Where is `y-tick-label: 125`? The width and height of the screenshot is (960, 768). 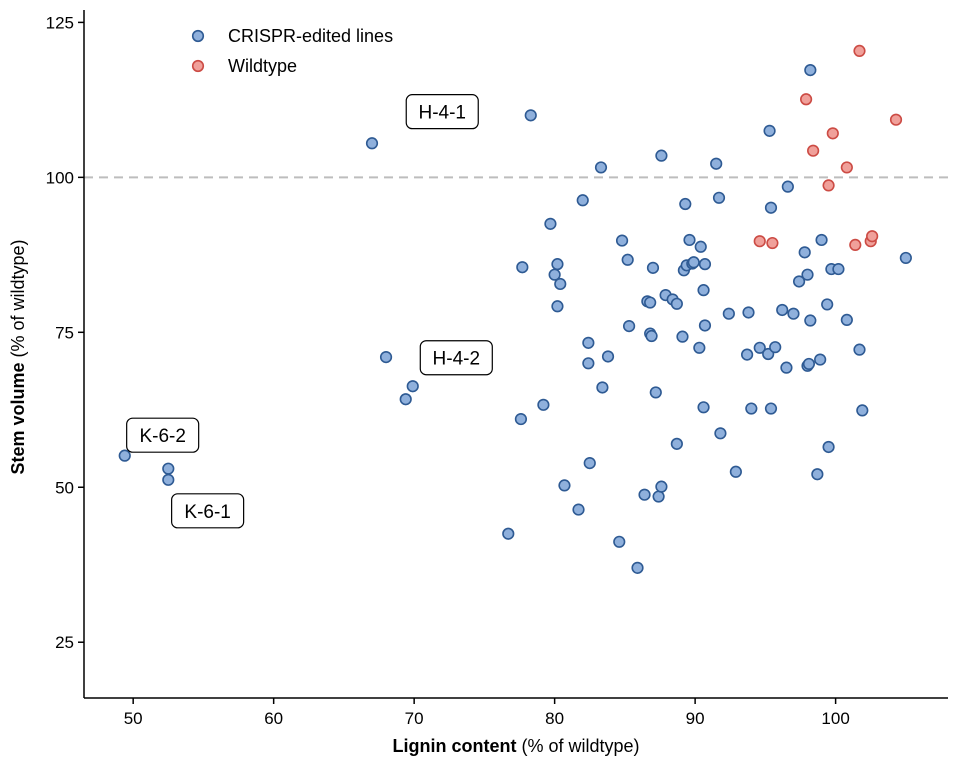 y-tick-label: 125 is located at coordinates (60, 22).